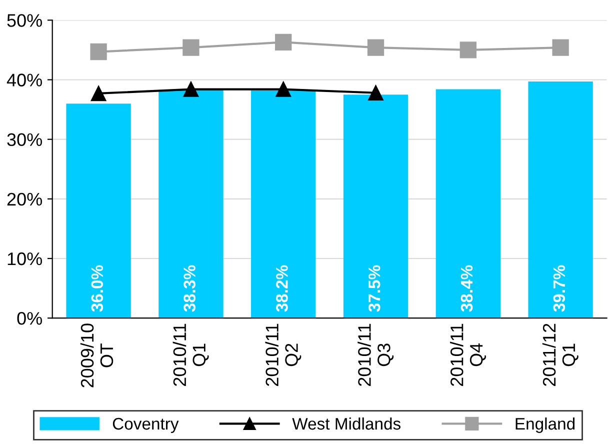  What do you see at coordinates (190, 288) in the screenshot?
I see `data-label: 38.3%` at bounding box center [190, 288].